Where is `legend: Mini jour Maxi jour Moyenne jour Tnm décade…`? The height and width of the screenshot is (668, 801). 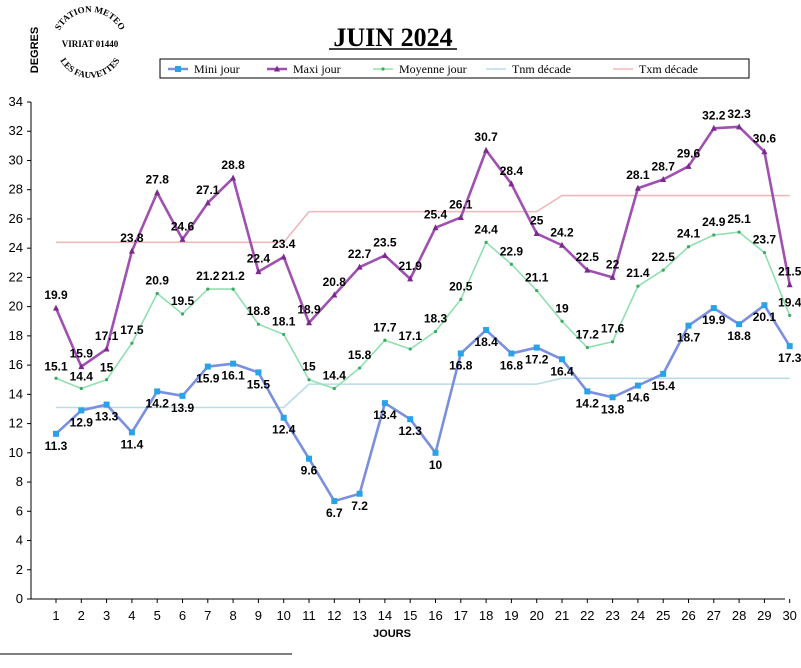
legend: Mini jour Maxi jour Moyenne jour Tnm décade… is located at coordinates (454, 68).